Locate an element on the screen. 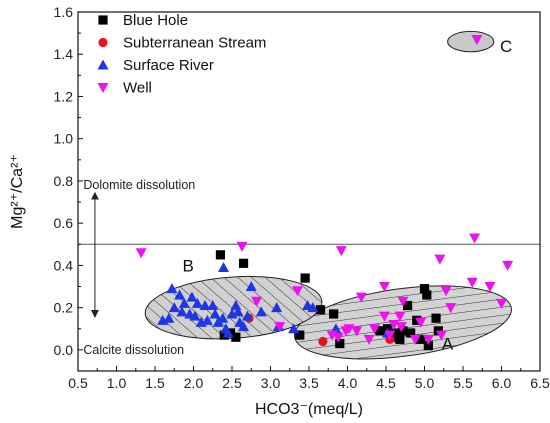 Image resolution: width=550 pixels, height=423 pixels. y-tick-label: 0.6 is located at coordinates (64, 223).